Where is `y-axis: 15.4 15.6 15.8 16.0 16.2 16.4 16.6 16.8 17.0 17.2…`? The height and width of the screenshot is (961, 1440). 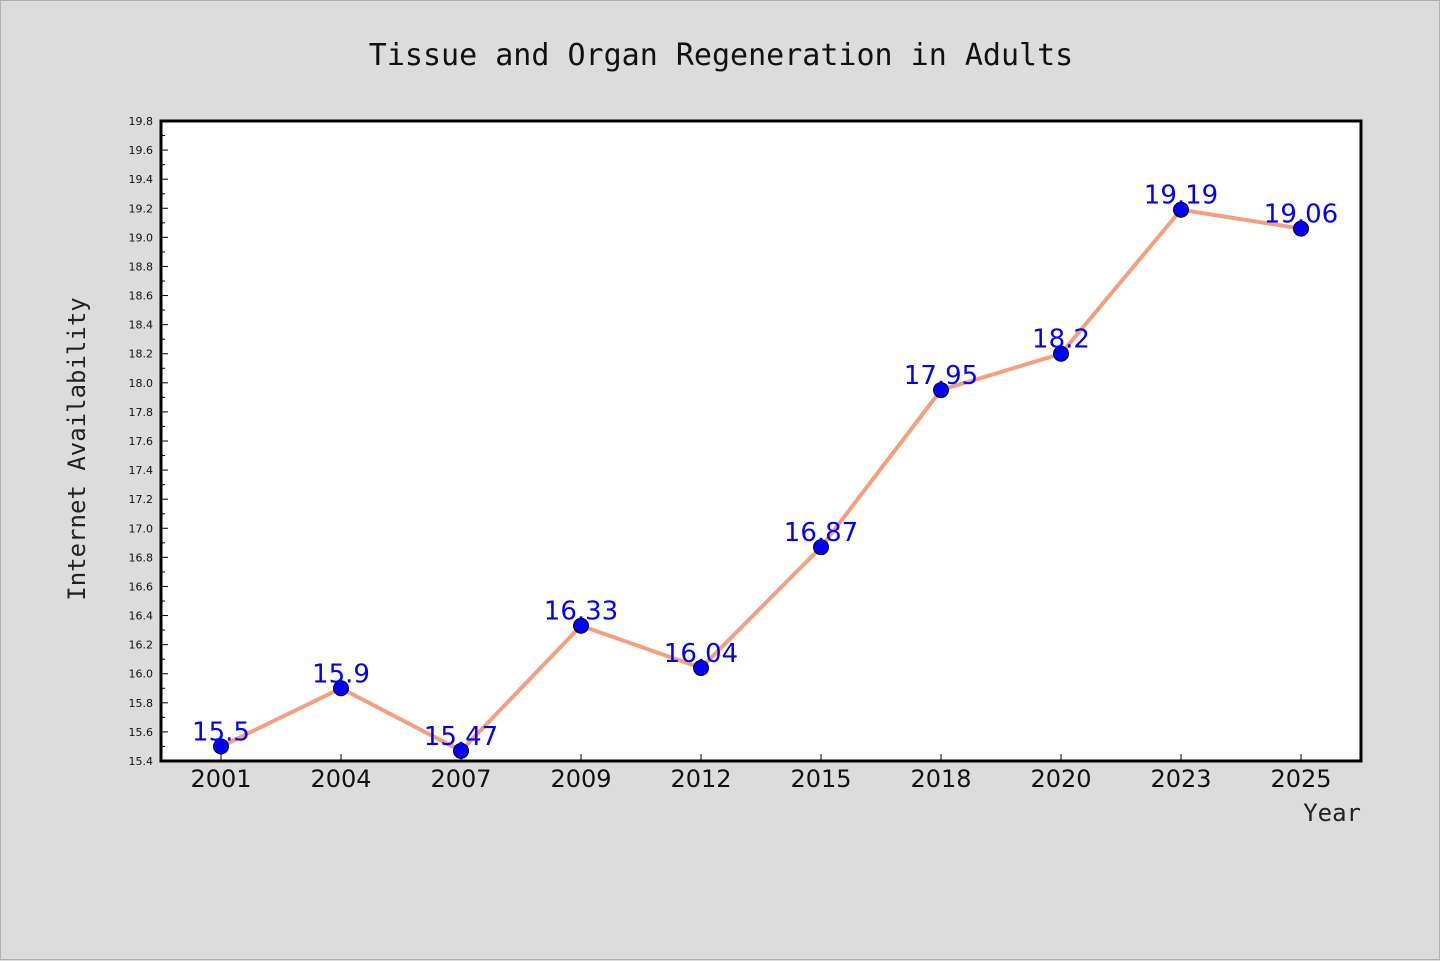
y-axis: 15.4 15.6 15.8 16.0 16.2 16.4 16.6 16.8 17.0 17.2… is located at coordinates (148, 441).